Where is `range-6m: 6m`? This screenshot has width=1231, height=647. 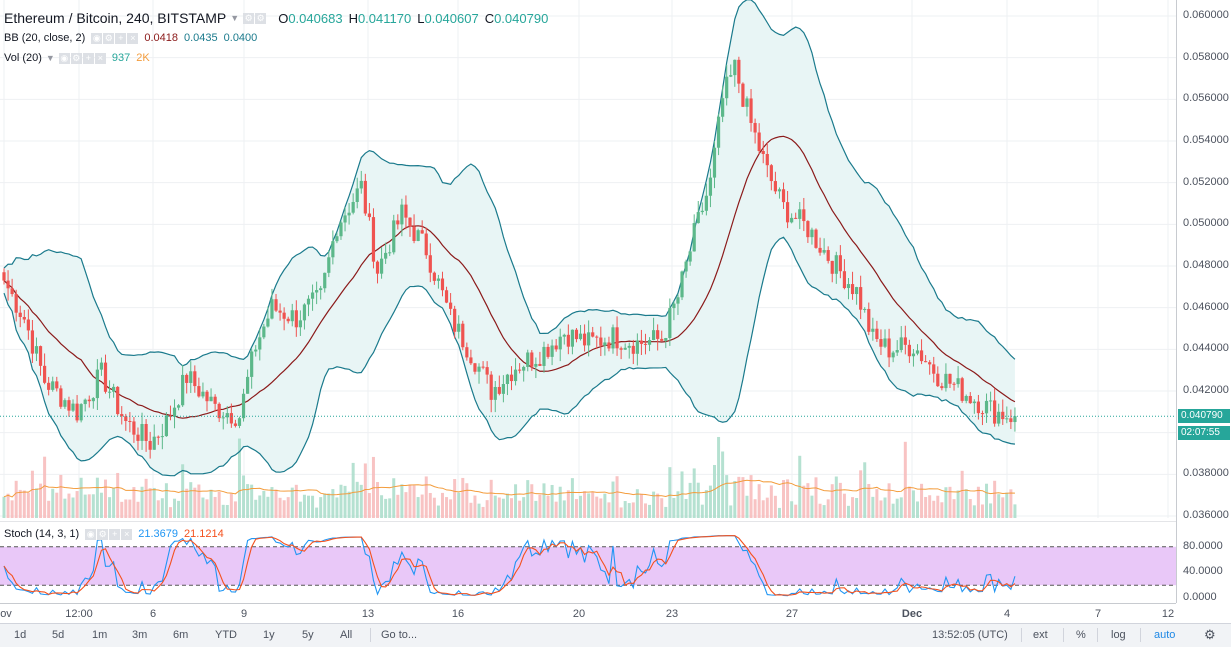 range-6m: 6m is located at coordinates (181, 635).